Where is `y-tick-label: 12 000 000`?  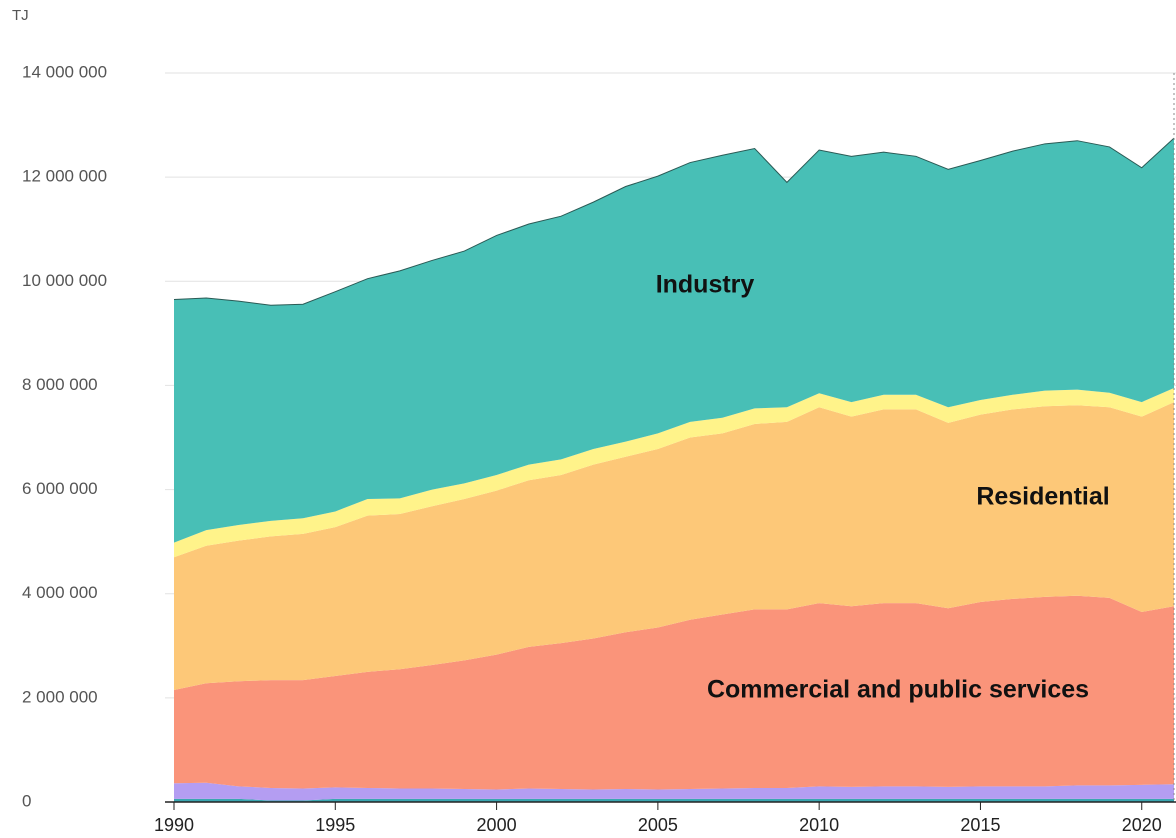 y-tick-label: 12 000 000 is located at coordinates (64, 176).